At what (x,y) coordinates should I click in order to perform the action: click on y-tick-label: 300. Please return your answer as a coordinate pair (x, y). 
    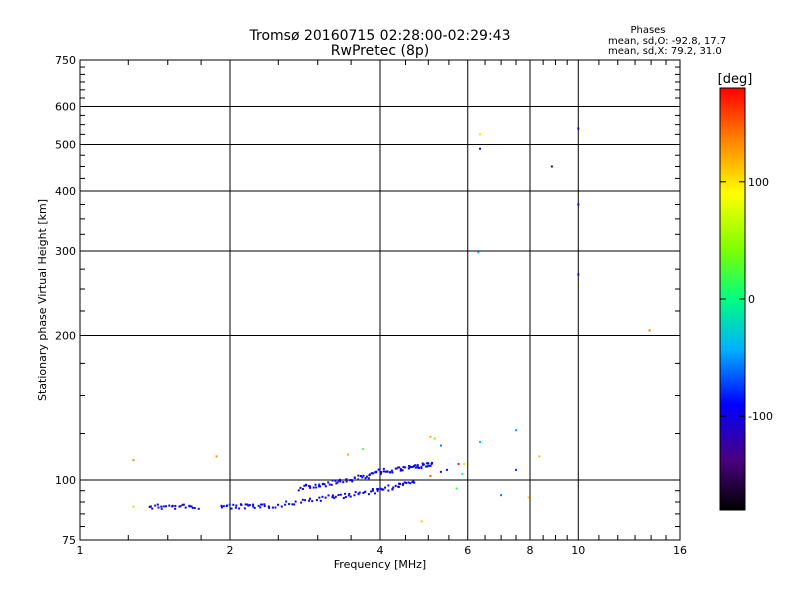
    Looking at the image, I should click on (65, 251).